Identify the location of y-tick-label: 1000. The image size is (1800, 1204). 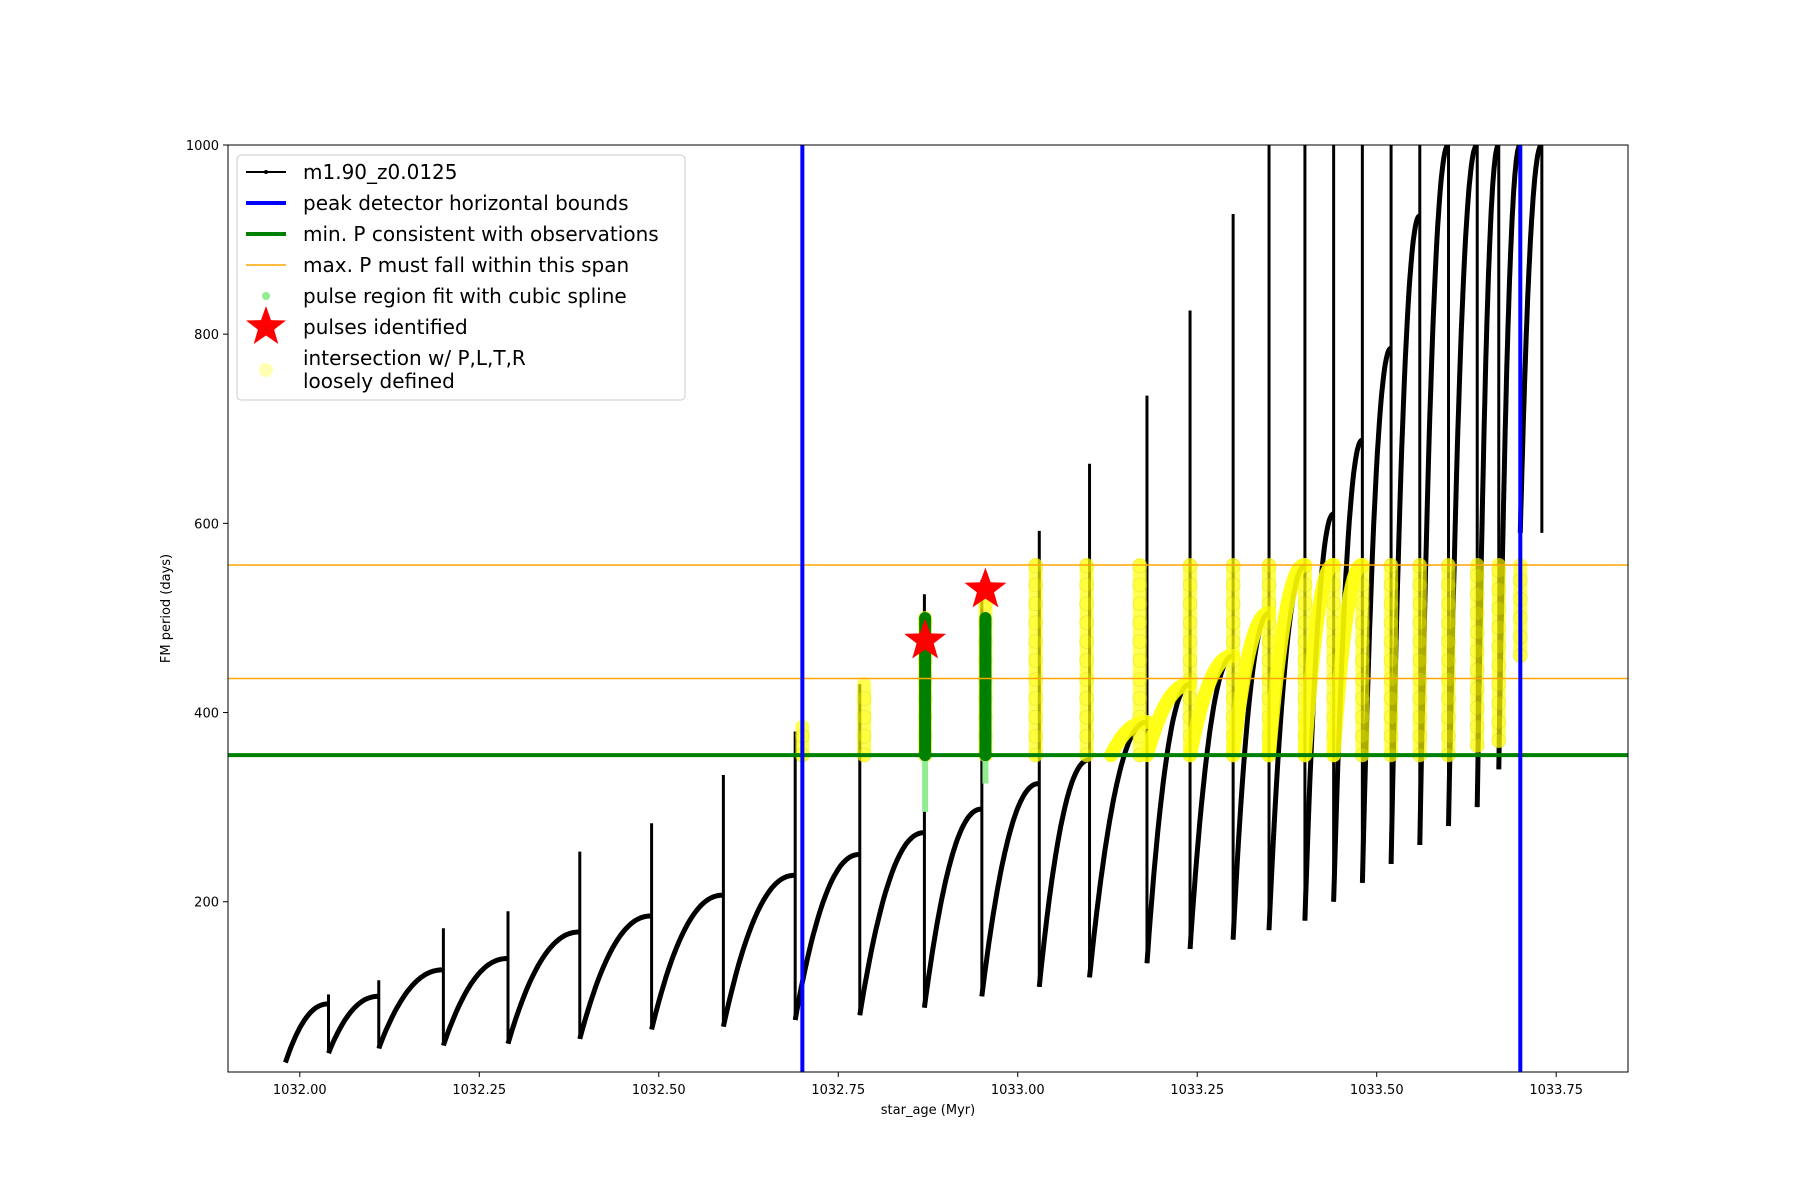
(202, 146).